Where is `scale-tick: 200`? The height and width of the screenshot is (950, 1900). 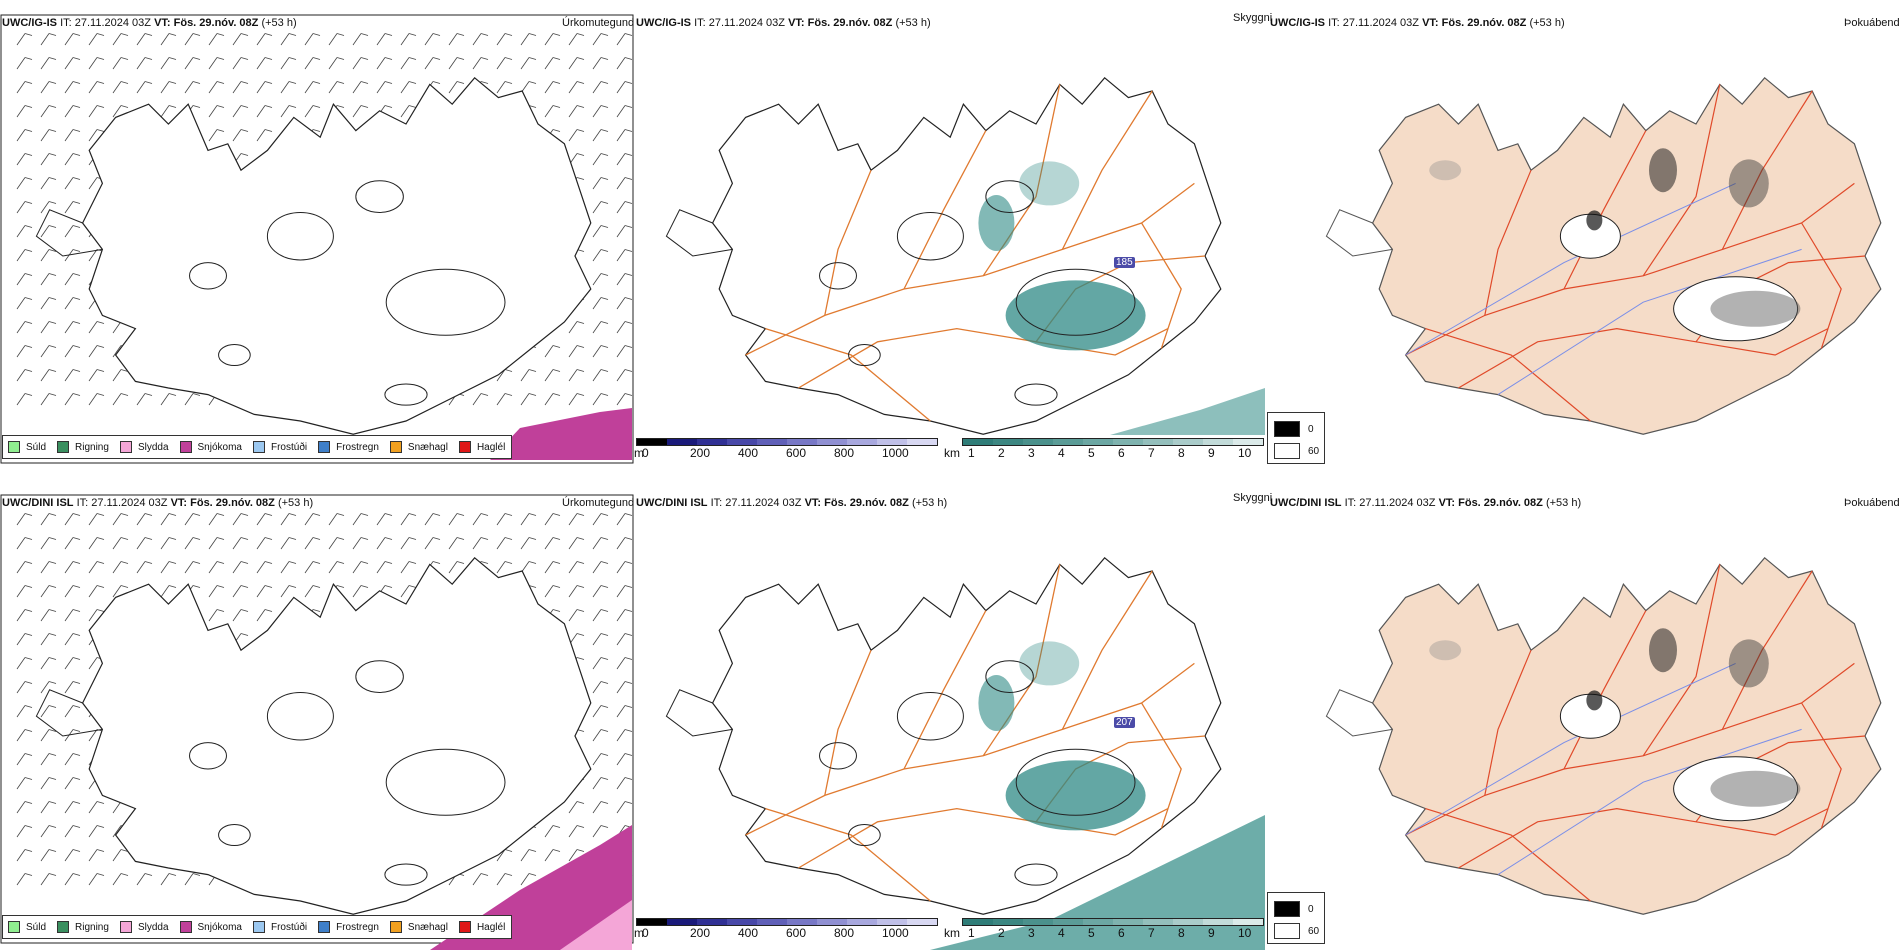
scale-tick: 200 is located at coordinates (700, 453).